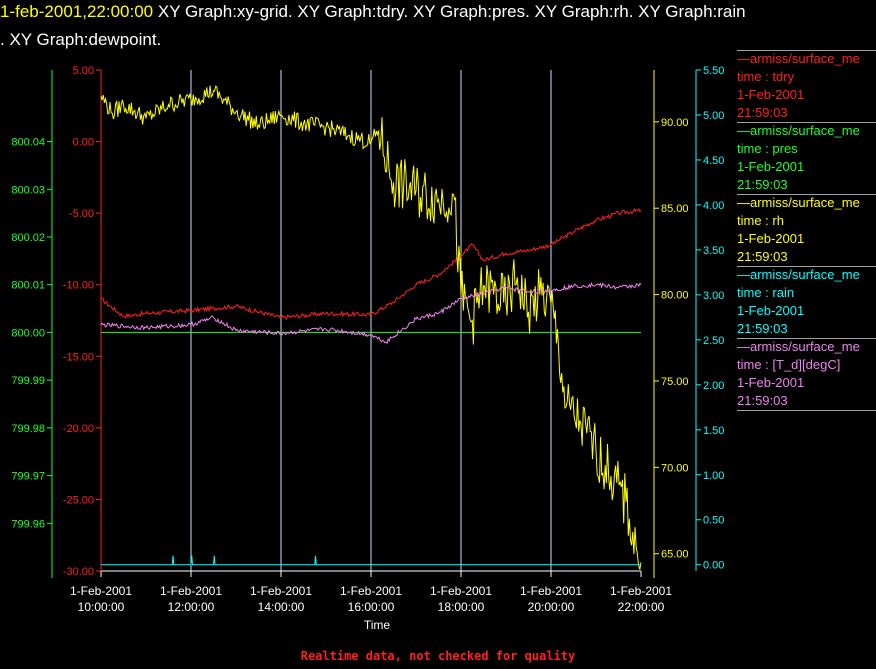  I want to click on tdry-tick-label-2: -20.00, so click(78, 429).